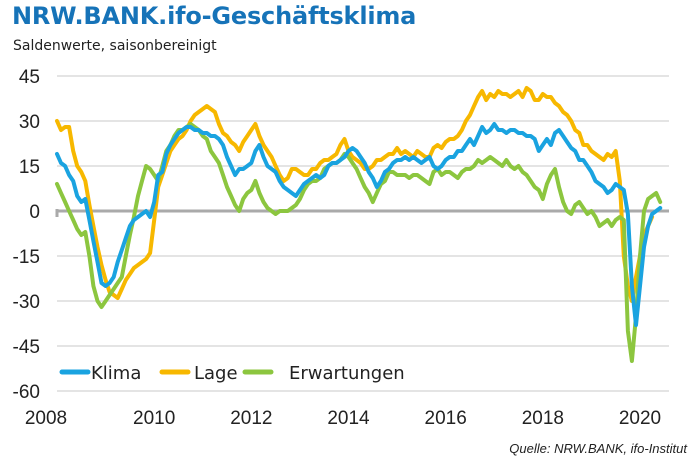 This screenshot has height=464, width=695. I want to click on chart-subtitle: Saldenwerte, saisonbereinigt, so click(115, 46).